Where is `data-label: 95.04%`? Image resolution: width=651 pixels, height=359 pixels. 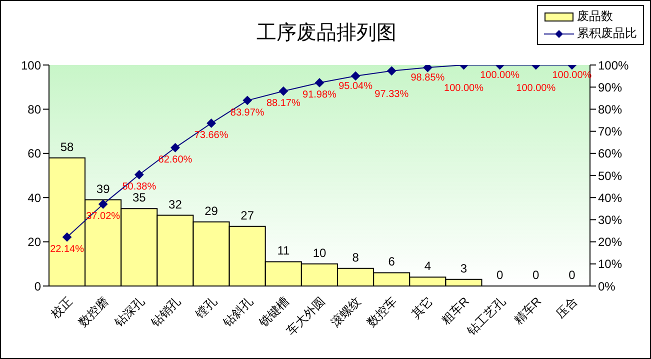 data-label: 95.04% is located at coordinates (355, 86).